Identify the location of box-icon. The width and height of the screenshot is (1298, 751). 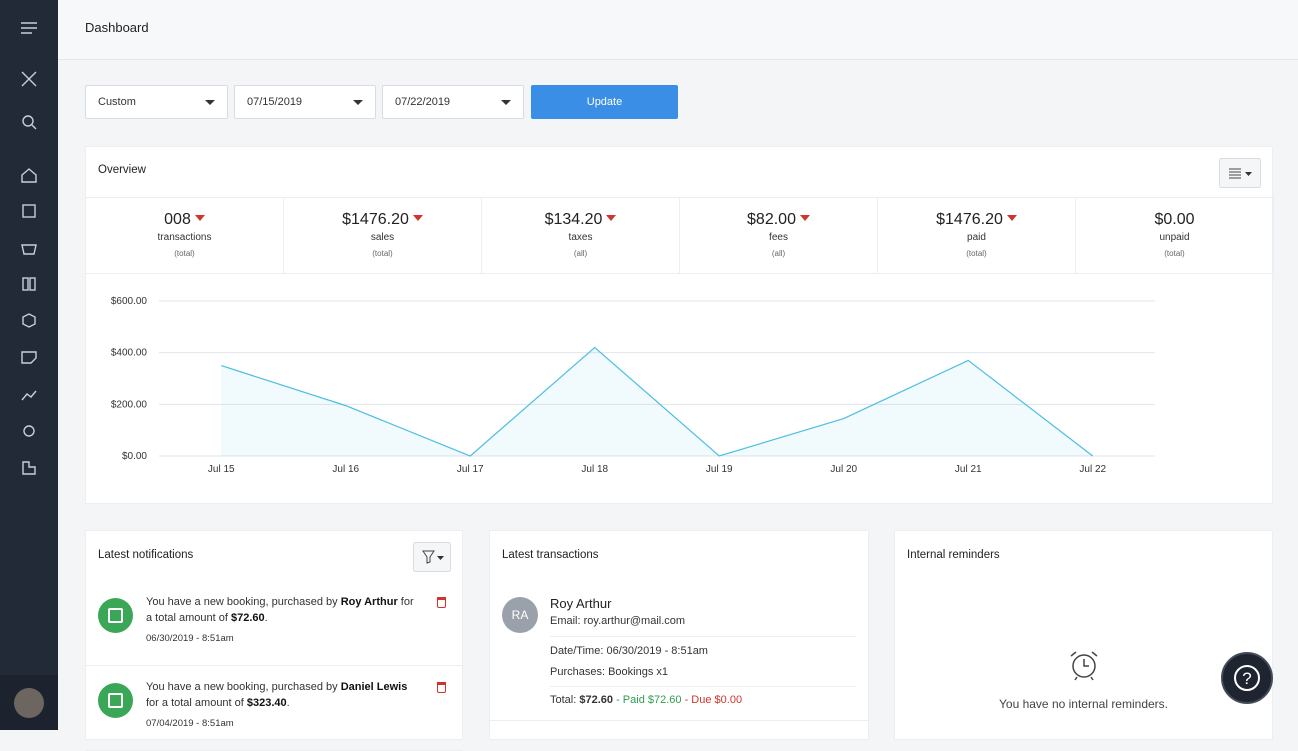
(29, 320).